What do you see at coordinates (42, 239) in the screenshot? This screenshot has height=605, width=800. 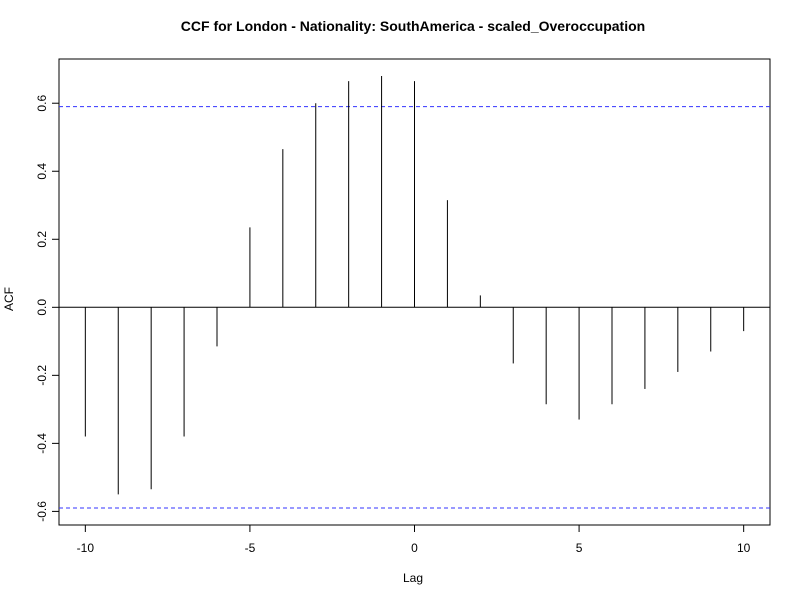 I see `y-tick-label: 0.2` at bounding box center [42, 239].